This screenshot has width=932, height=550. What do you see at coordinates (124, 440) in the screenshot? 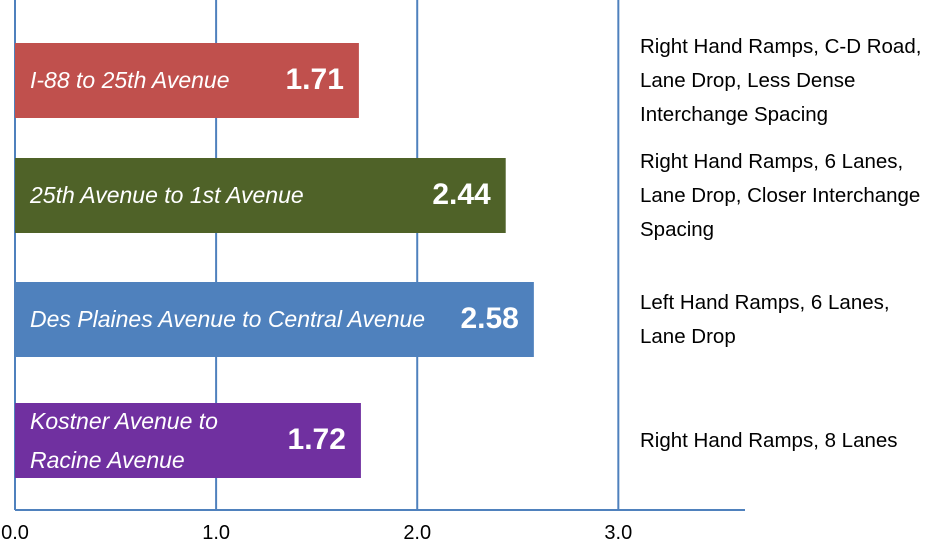
I see `bar-label: Kostner Avenue to Racine Avenue` at bounding box center [124, 440].